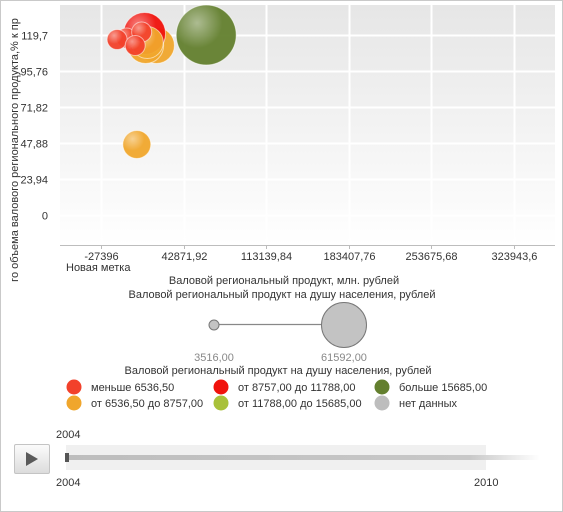  Describe the element at coordinates (147, 404) in the screenshot. I see `legend-label: от 6536,50 до 8757,00` at that location.